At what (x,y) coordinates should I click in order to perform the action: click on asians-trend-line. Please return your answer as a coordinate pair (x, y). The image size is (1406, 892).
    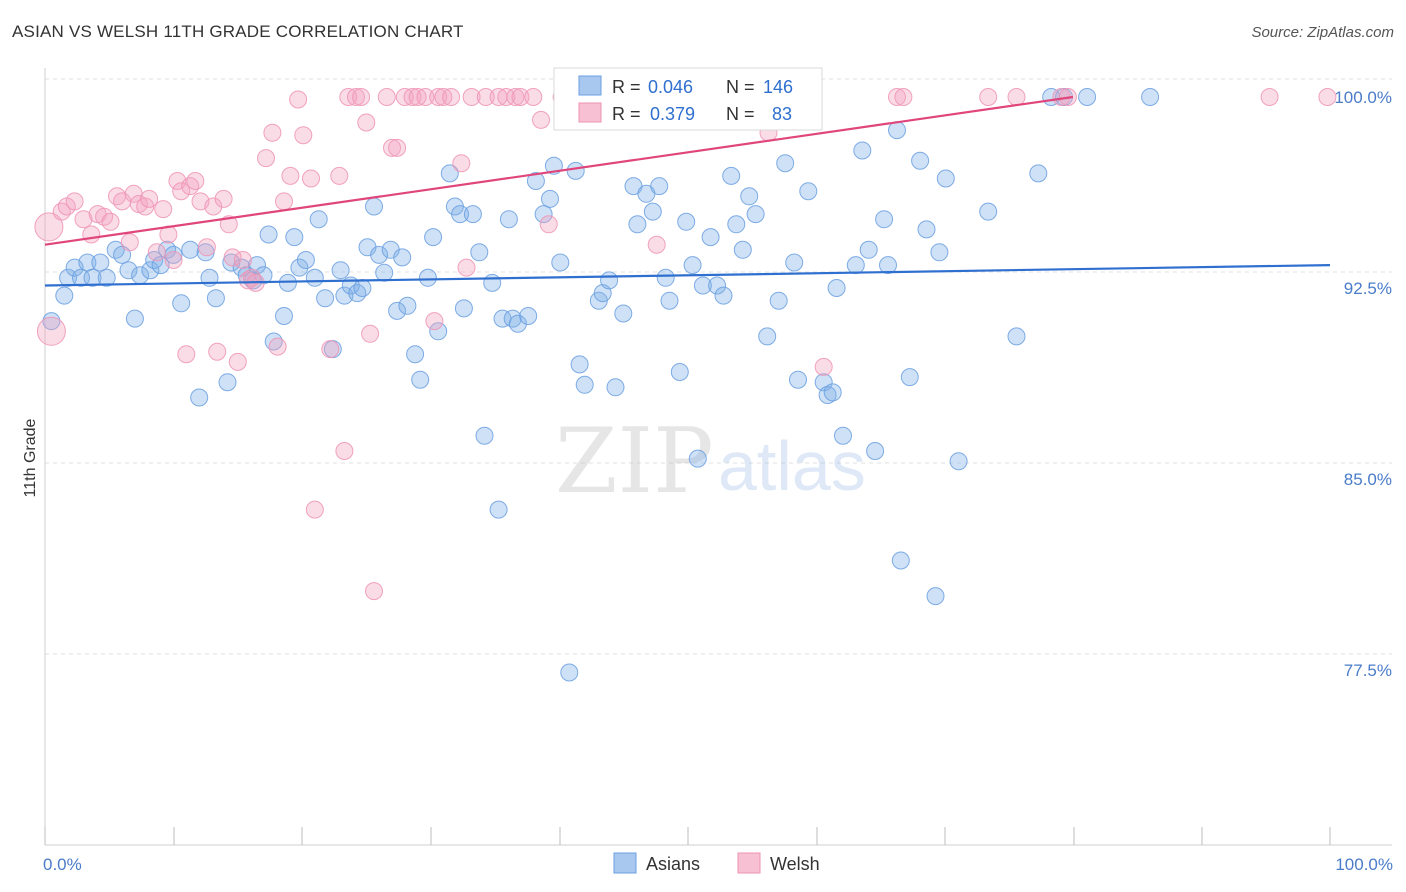
    Looking at the image, I should click on (687, 275).